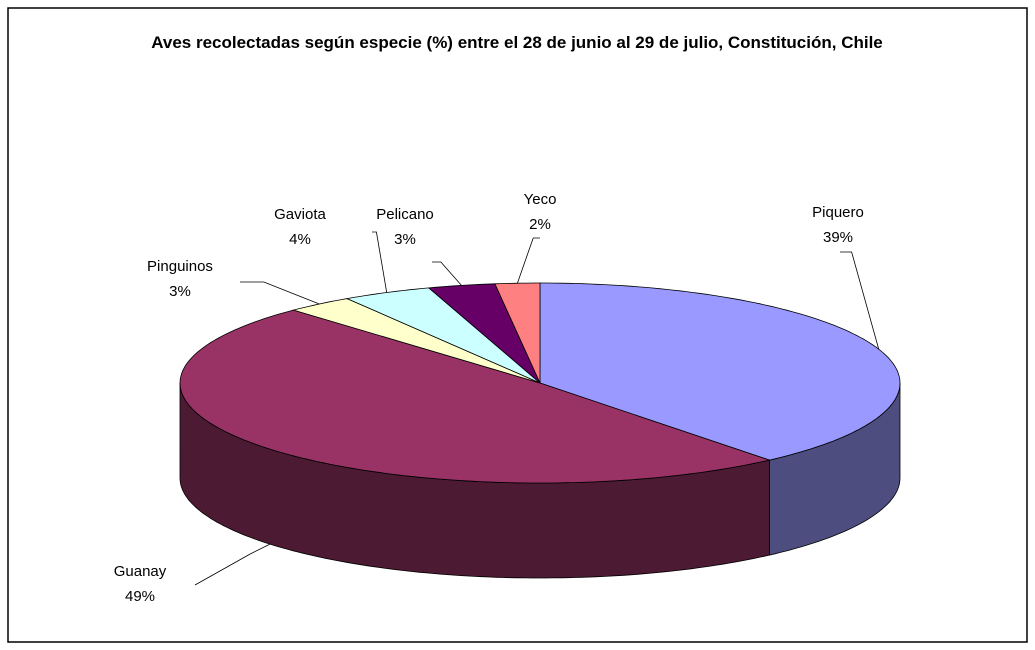  What do you see at coordinates (838, 237) in the screenshot?
I see `slice-value-label: 39%` at bounding box center [838, 237].